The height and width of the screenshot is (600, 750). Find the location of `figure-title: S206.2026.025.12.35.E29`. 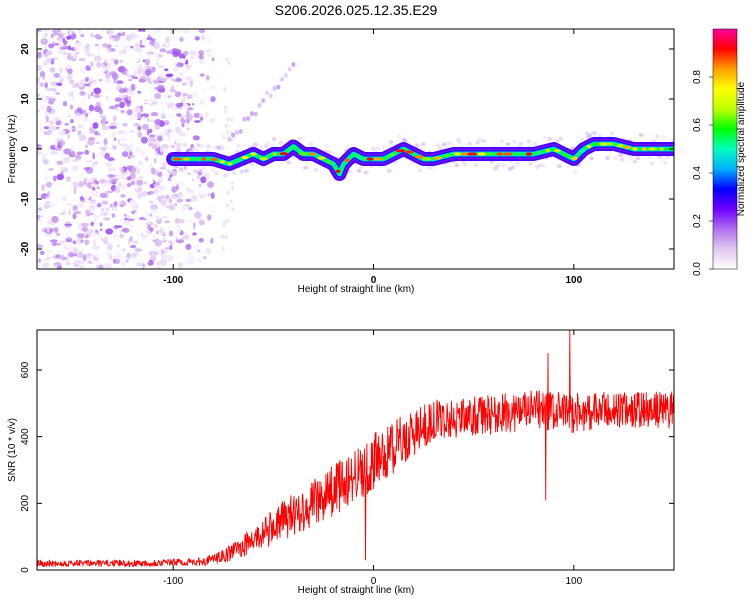

figure-title: S206.2026.025.12.35.E29 is located at coordinates (356, 10).